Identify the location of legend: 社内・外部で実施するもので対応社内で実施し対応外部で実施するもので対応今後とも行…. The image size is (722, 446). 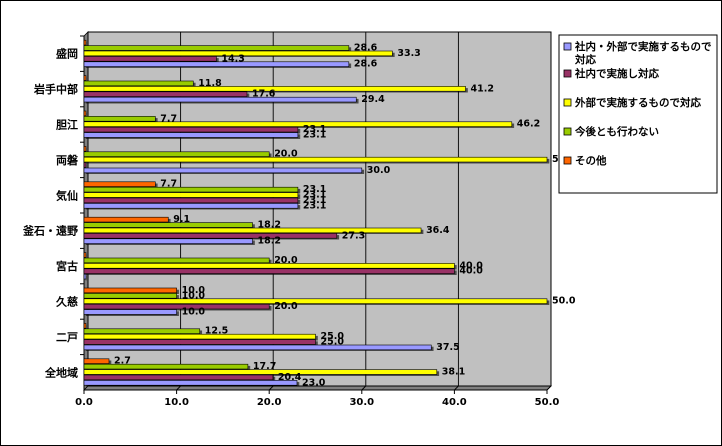
(638, 114).